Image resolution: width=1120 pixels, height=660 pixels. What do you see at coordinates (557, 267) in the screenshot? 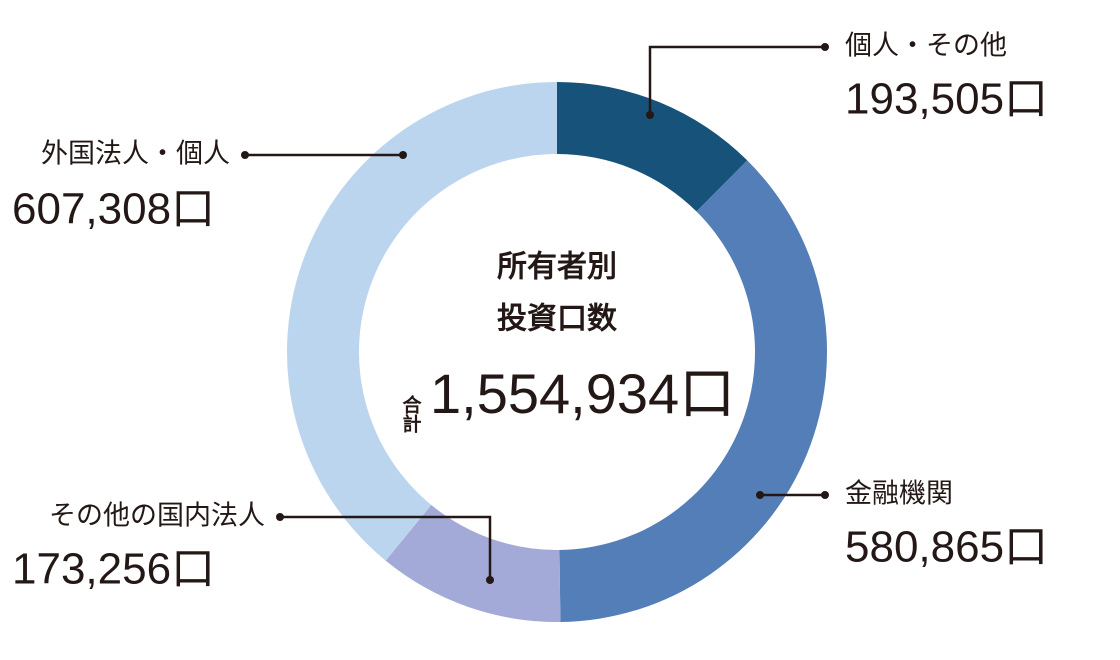
I see `center-title: 所有者別` at bounding box center [557, 267].